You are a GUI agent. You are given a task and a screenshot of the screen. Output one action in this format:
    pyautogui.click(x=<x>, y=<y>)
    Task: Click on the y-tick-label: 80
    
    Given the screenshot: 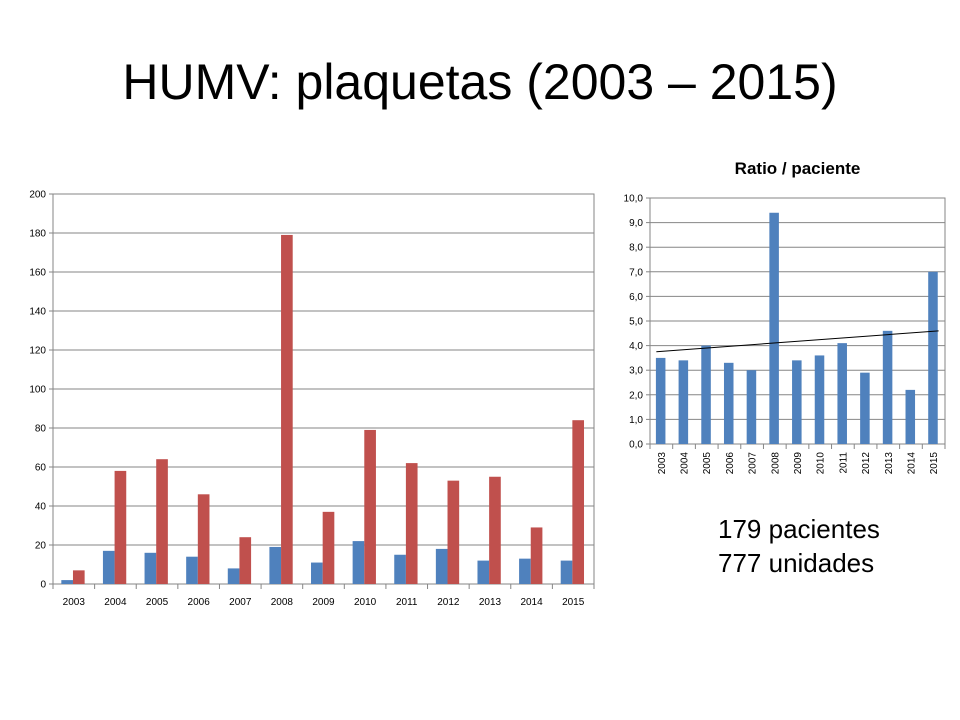 What is the action you would take?
    pyautogui.click(x=41, y=429)
    